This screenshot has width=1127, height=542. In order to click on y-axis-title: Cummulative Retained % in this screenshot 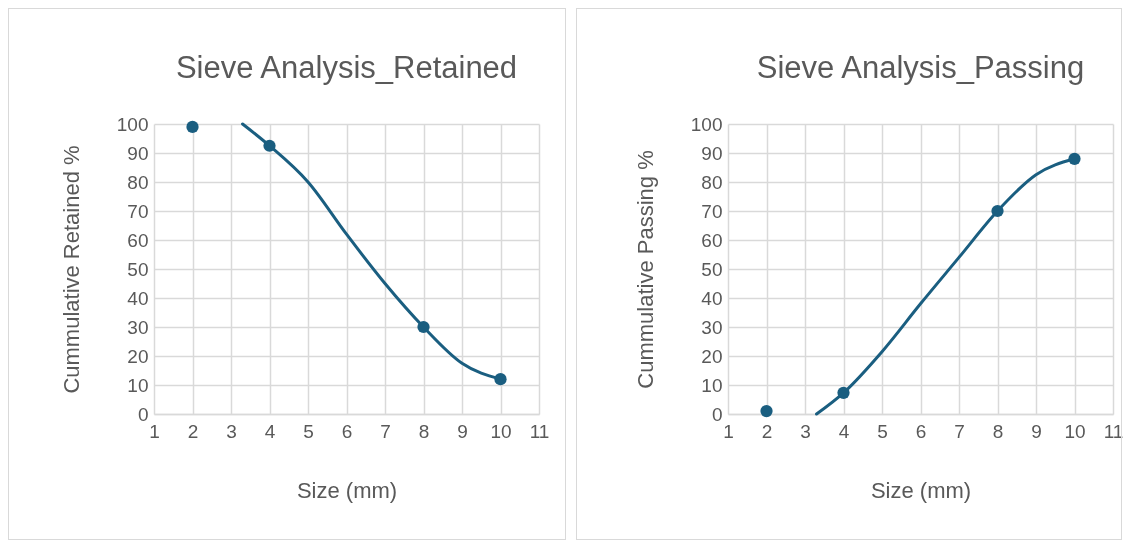, I will do `click(71, 269)`.